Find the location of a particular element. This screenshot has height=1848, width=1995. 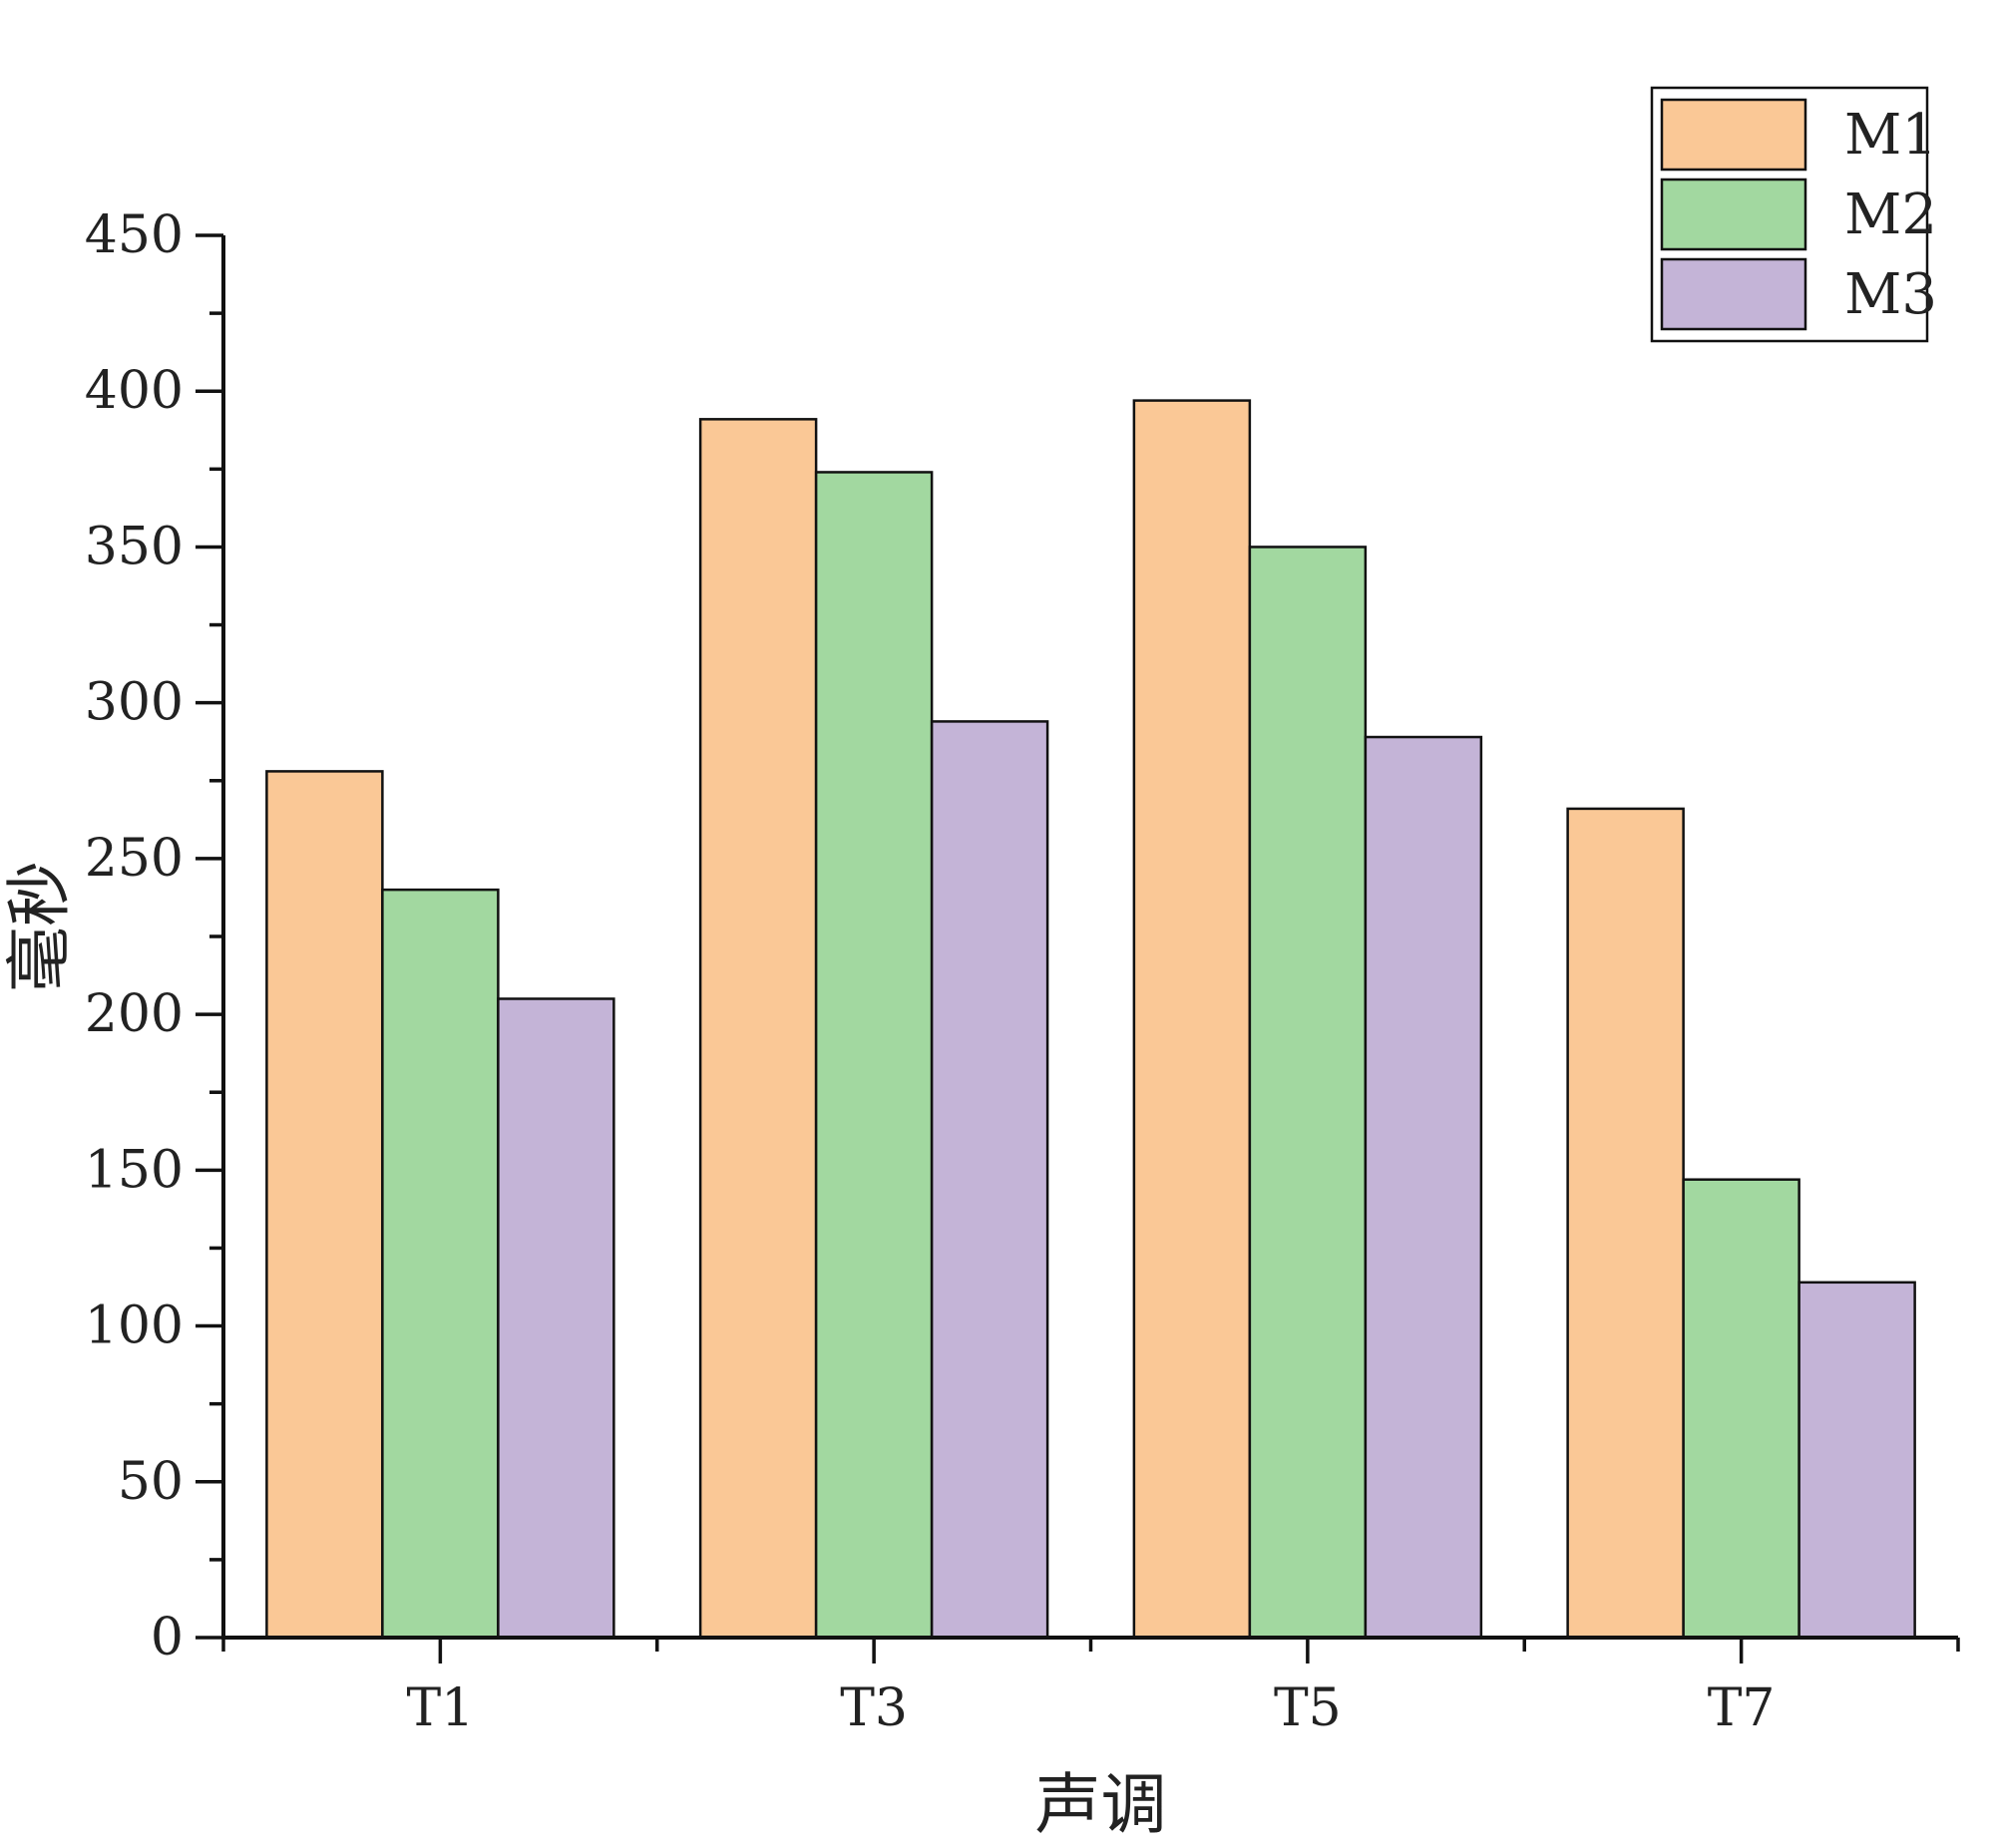

bar-m1-t1 is located at coordinates (324, 1205).